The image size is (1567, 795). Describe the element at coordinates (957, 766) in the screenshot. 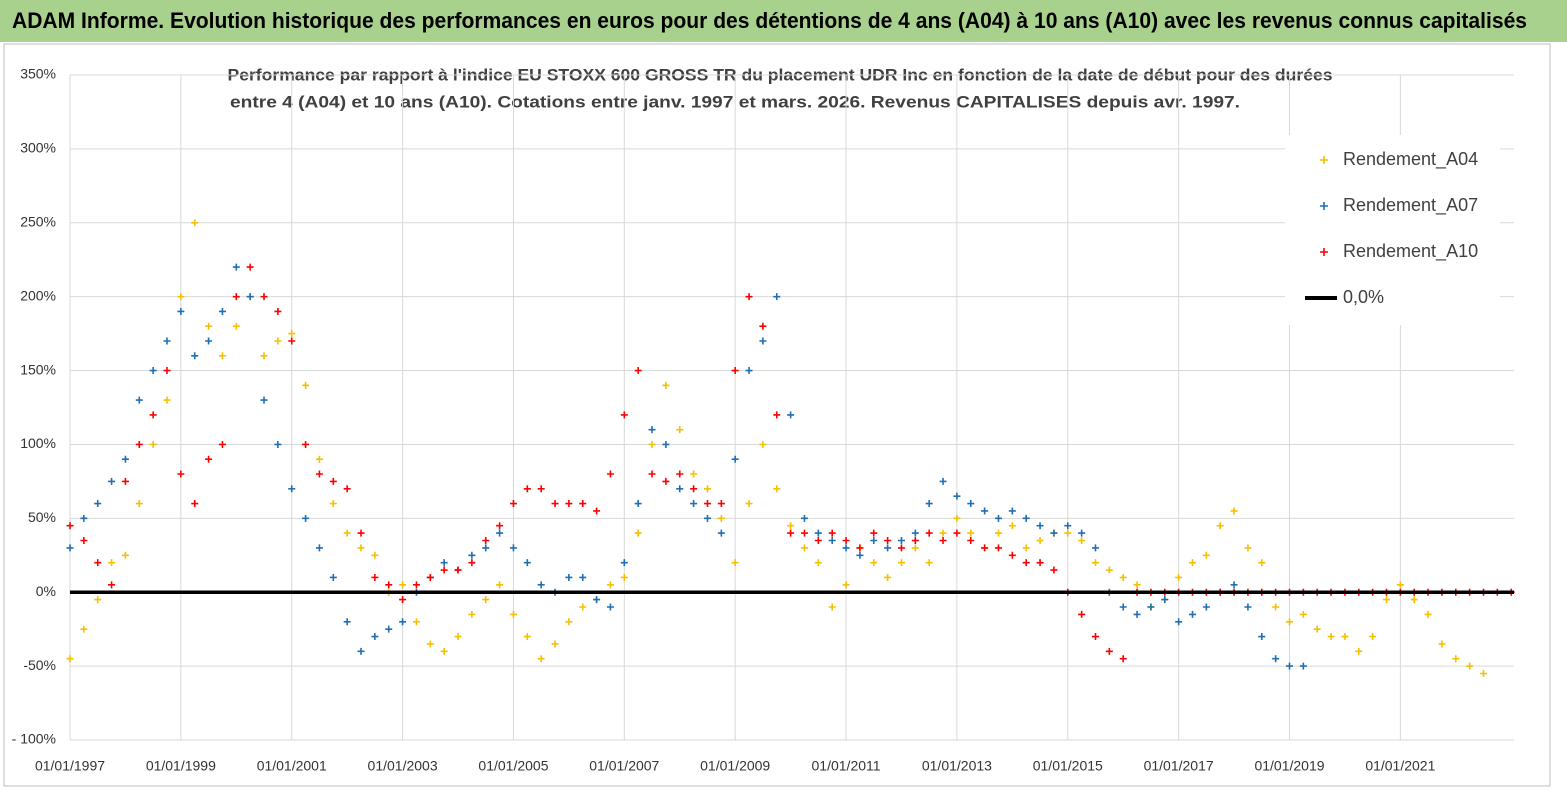

I see `x-tick-label: 01/01/2013` at that location.